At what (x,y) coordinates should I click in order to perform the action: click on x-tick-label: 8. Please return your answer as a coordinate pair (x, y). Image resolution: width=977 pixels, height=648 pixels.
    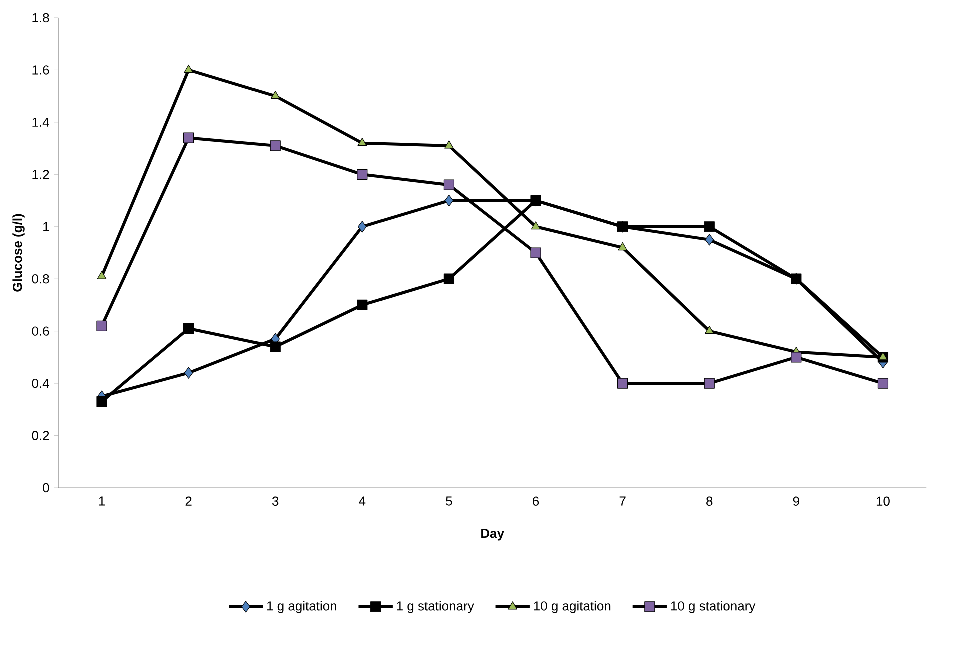
    Looking at the image, I should click on (709, 501).